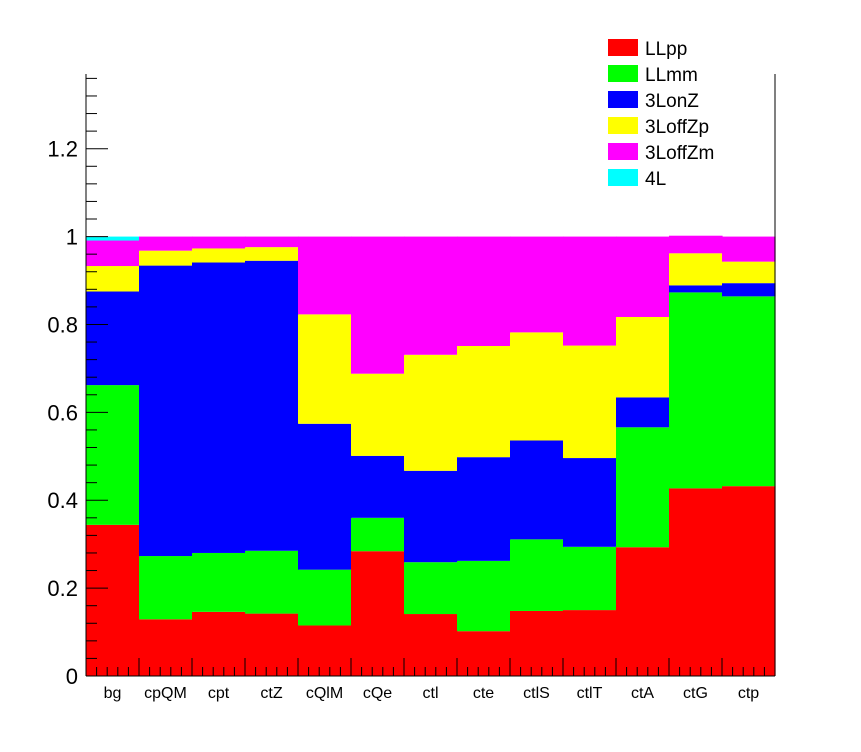 This screenshot has width=861, height=752. Describe the element at coordinates (590, 693) in the screenshot. I see `x-tick-label: ctlT` at that location.